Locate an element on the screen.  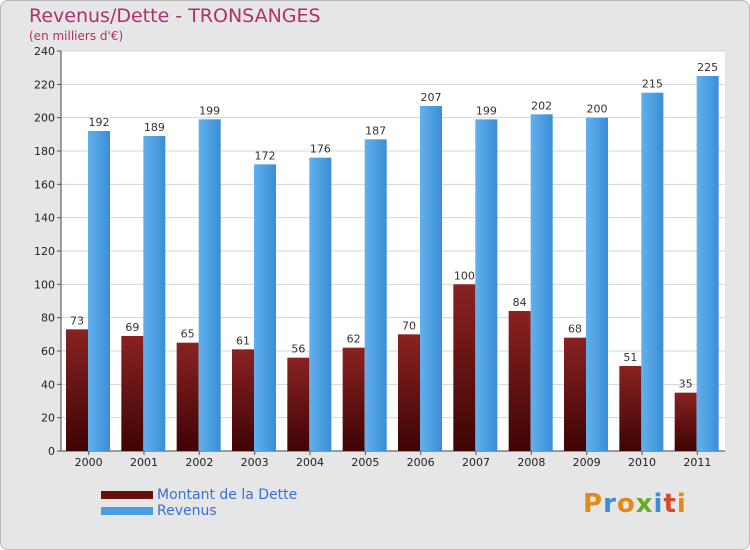
x-tick-label: 2000 is located at coordinates (89, 462).